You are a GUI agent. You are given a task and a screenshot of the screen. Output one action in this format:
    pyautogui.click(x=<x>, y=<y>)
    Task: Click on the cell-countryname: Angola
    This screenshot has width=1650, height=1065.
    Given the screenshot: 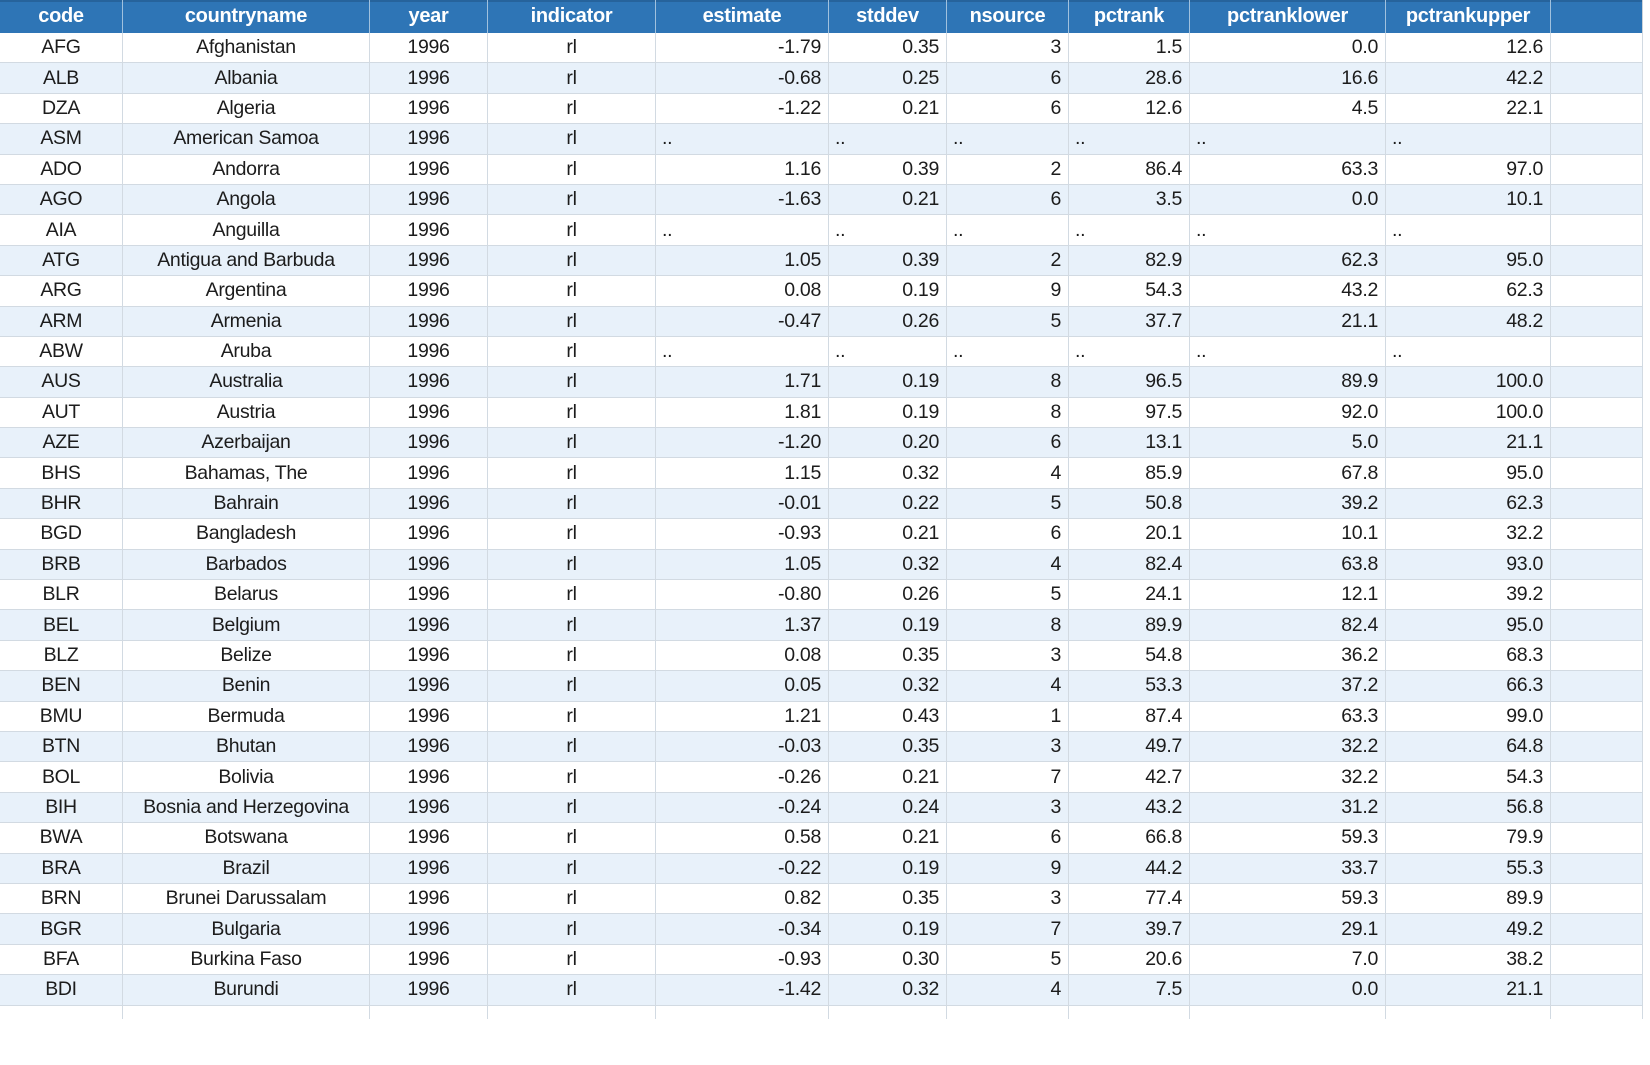 What is the action you would take?
    pyautogui.click(x=246, y=200)
    